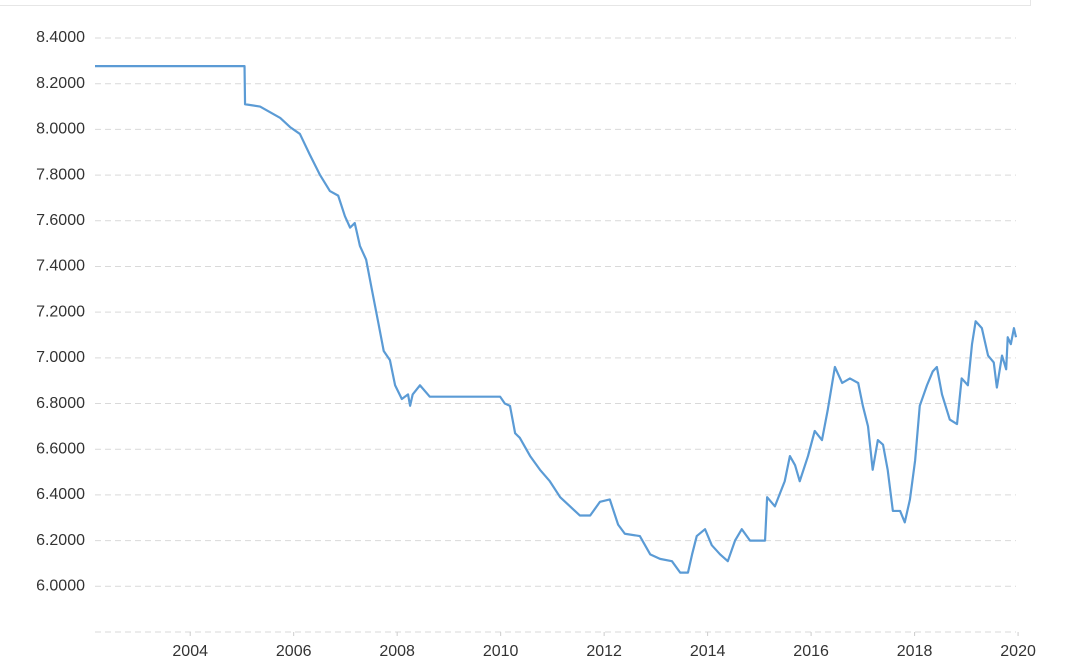  I want to click on y-tick-label: 7.6000, so click(60, 220).